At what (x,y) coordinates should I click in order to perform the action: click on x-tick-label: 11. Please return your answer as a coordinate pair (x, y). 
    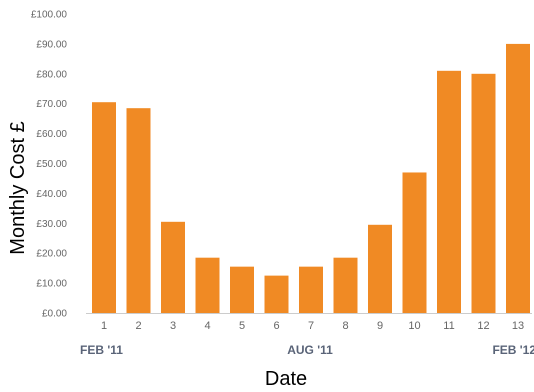
    Looking at the image, I should click on (448, 326).